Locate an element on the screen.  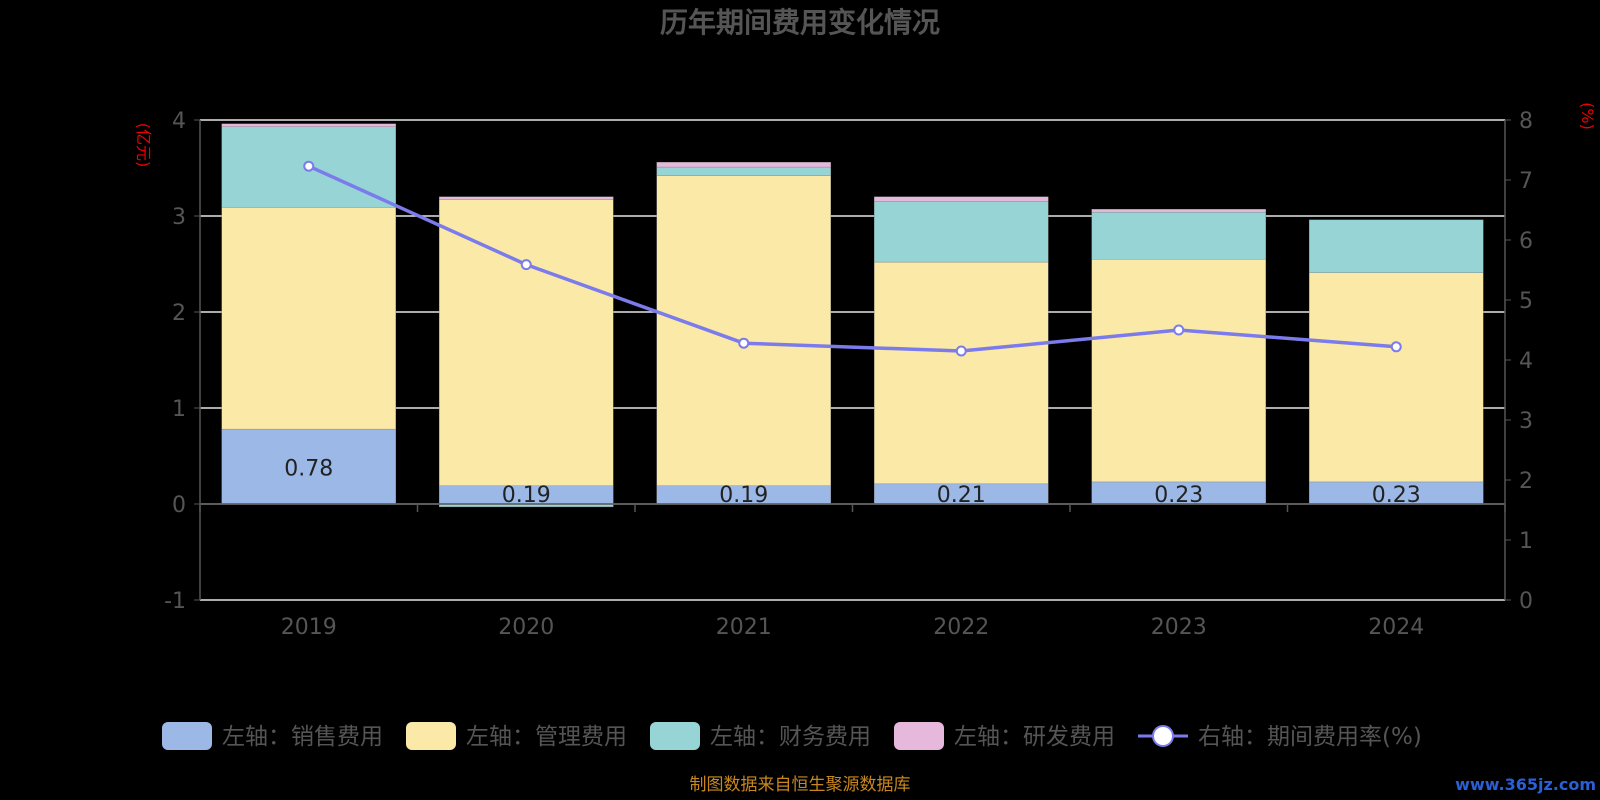
left-tick-label: 2 is located at coordinates (179, 313).